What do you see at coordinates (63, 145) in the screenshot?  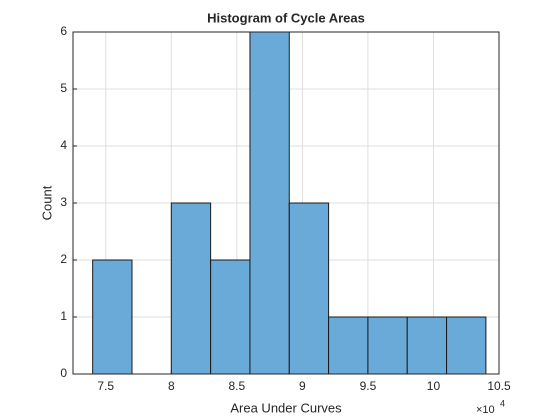 I see `y-tick-label: 4` at bounding box center [63, 145].